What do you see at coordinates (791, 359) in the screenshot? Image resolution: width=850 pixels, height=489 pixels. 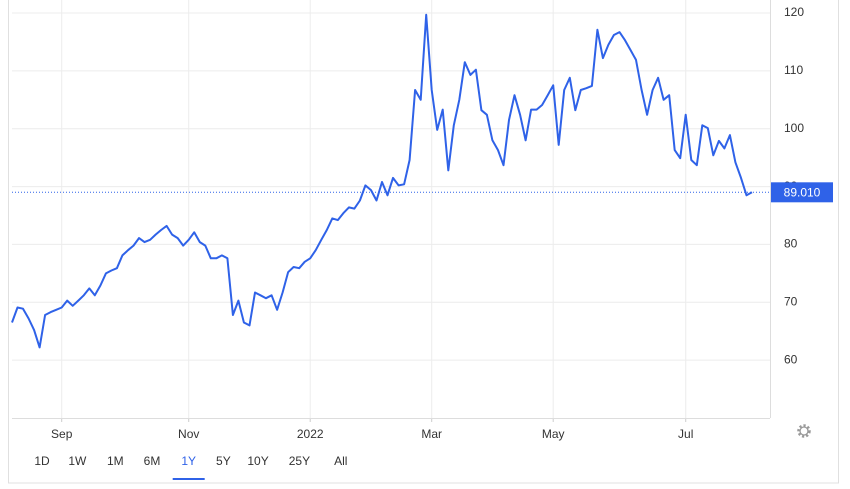 I see `y-tick-label: 60` at bounding box center [791, 359].